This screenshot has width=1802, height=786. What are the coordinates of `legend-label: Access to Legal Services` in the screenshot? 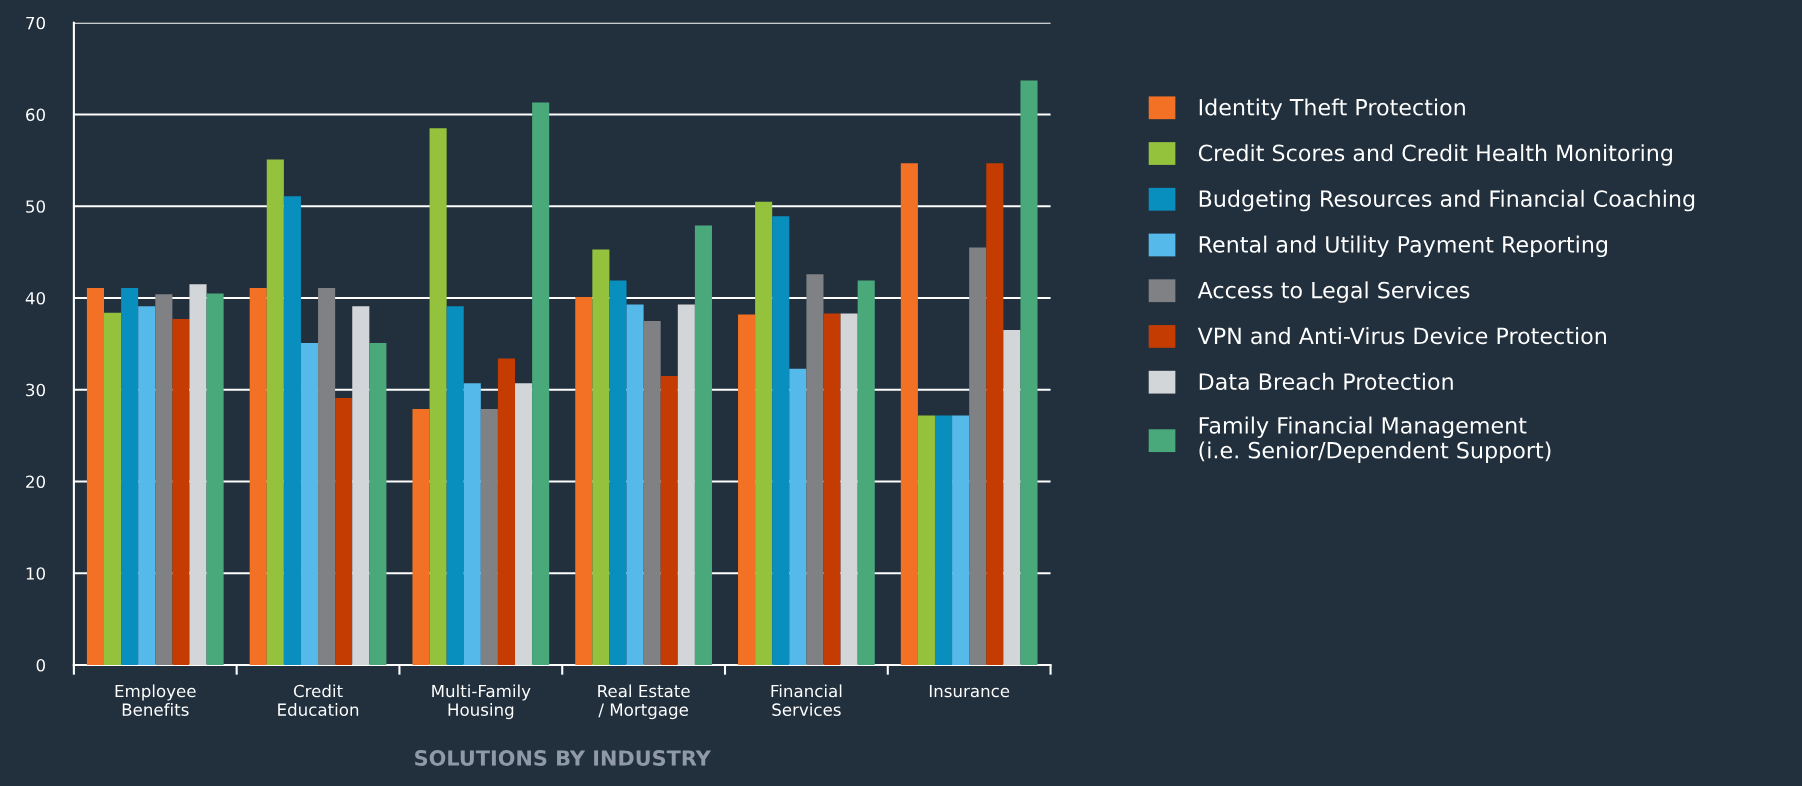 It's located at (1333, 292).